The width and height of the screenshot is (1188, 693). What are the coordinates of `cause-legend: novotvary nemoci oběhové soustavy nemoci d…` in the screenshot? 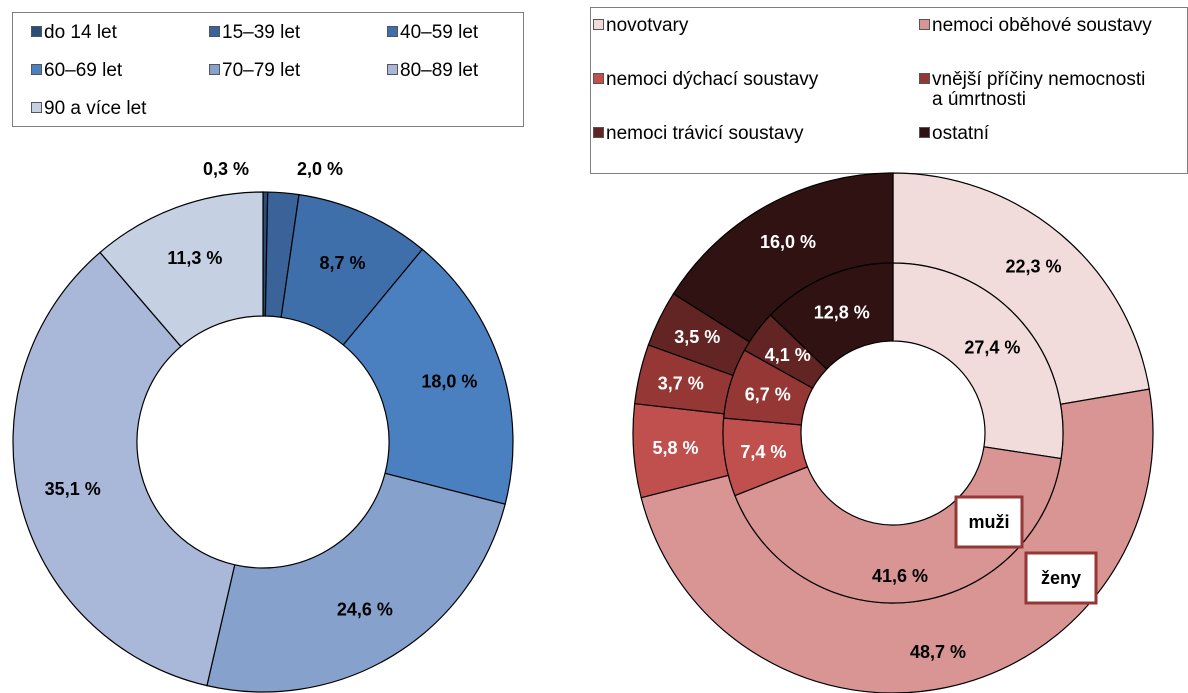 It's located at (889, 90).